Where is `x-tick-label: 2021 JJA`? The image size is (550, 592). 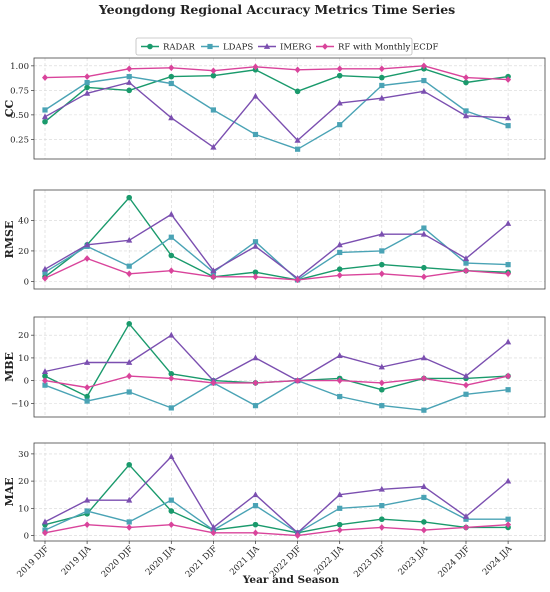
x-tick-label: 2021 JJA is located at coordinates (245, 560).